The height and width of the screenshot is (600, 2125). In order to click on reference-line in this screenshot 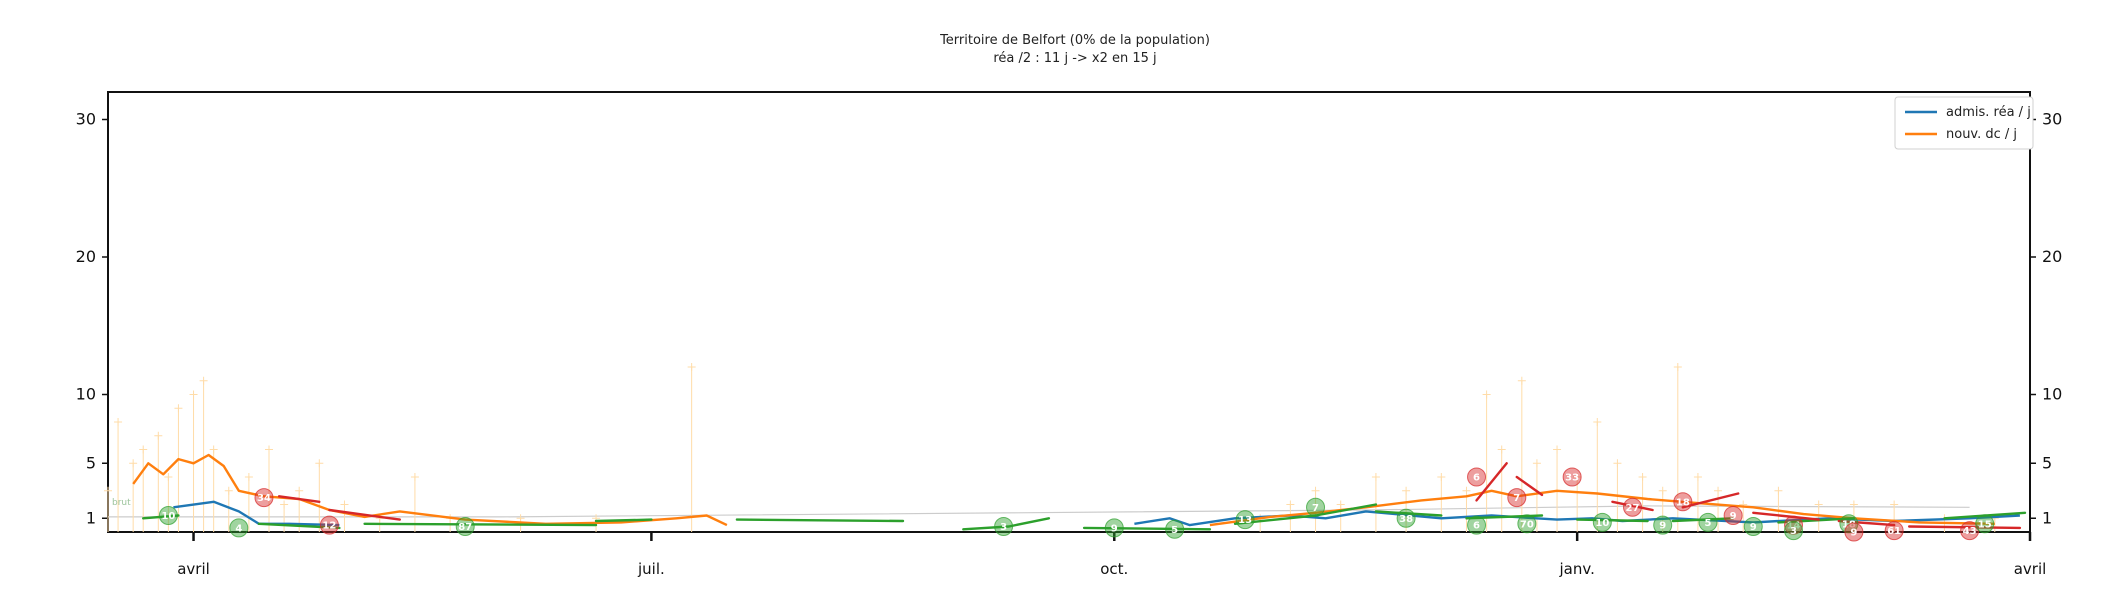, I will do `click(1039, 511)`.